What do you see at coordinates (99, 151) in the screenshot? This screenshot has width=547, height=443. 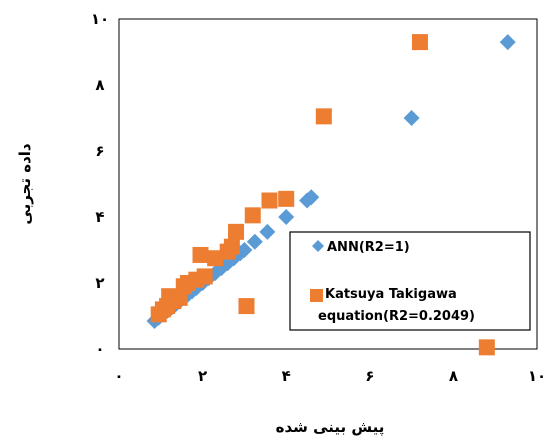 I see `y-tick-label: ۶` at bounding box center [99, 151].